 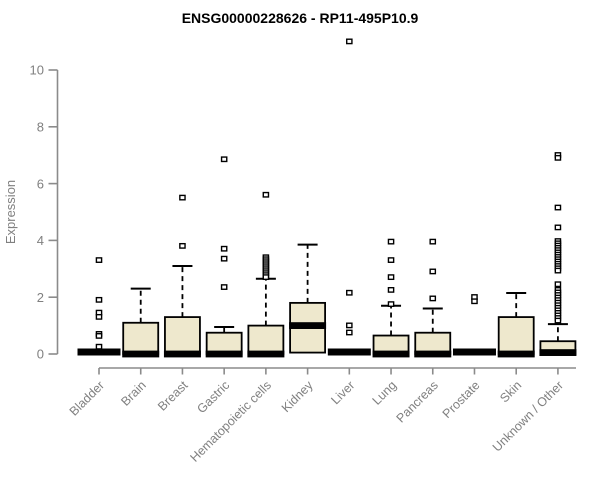 I want to click on box-brain, so click(x=141, y=322).